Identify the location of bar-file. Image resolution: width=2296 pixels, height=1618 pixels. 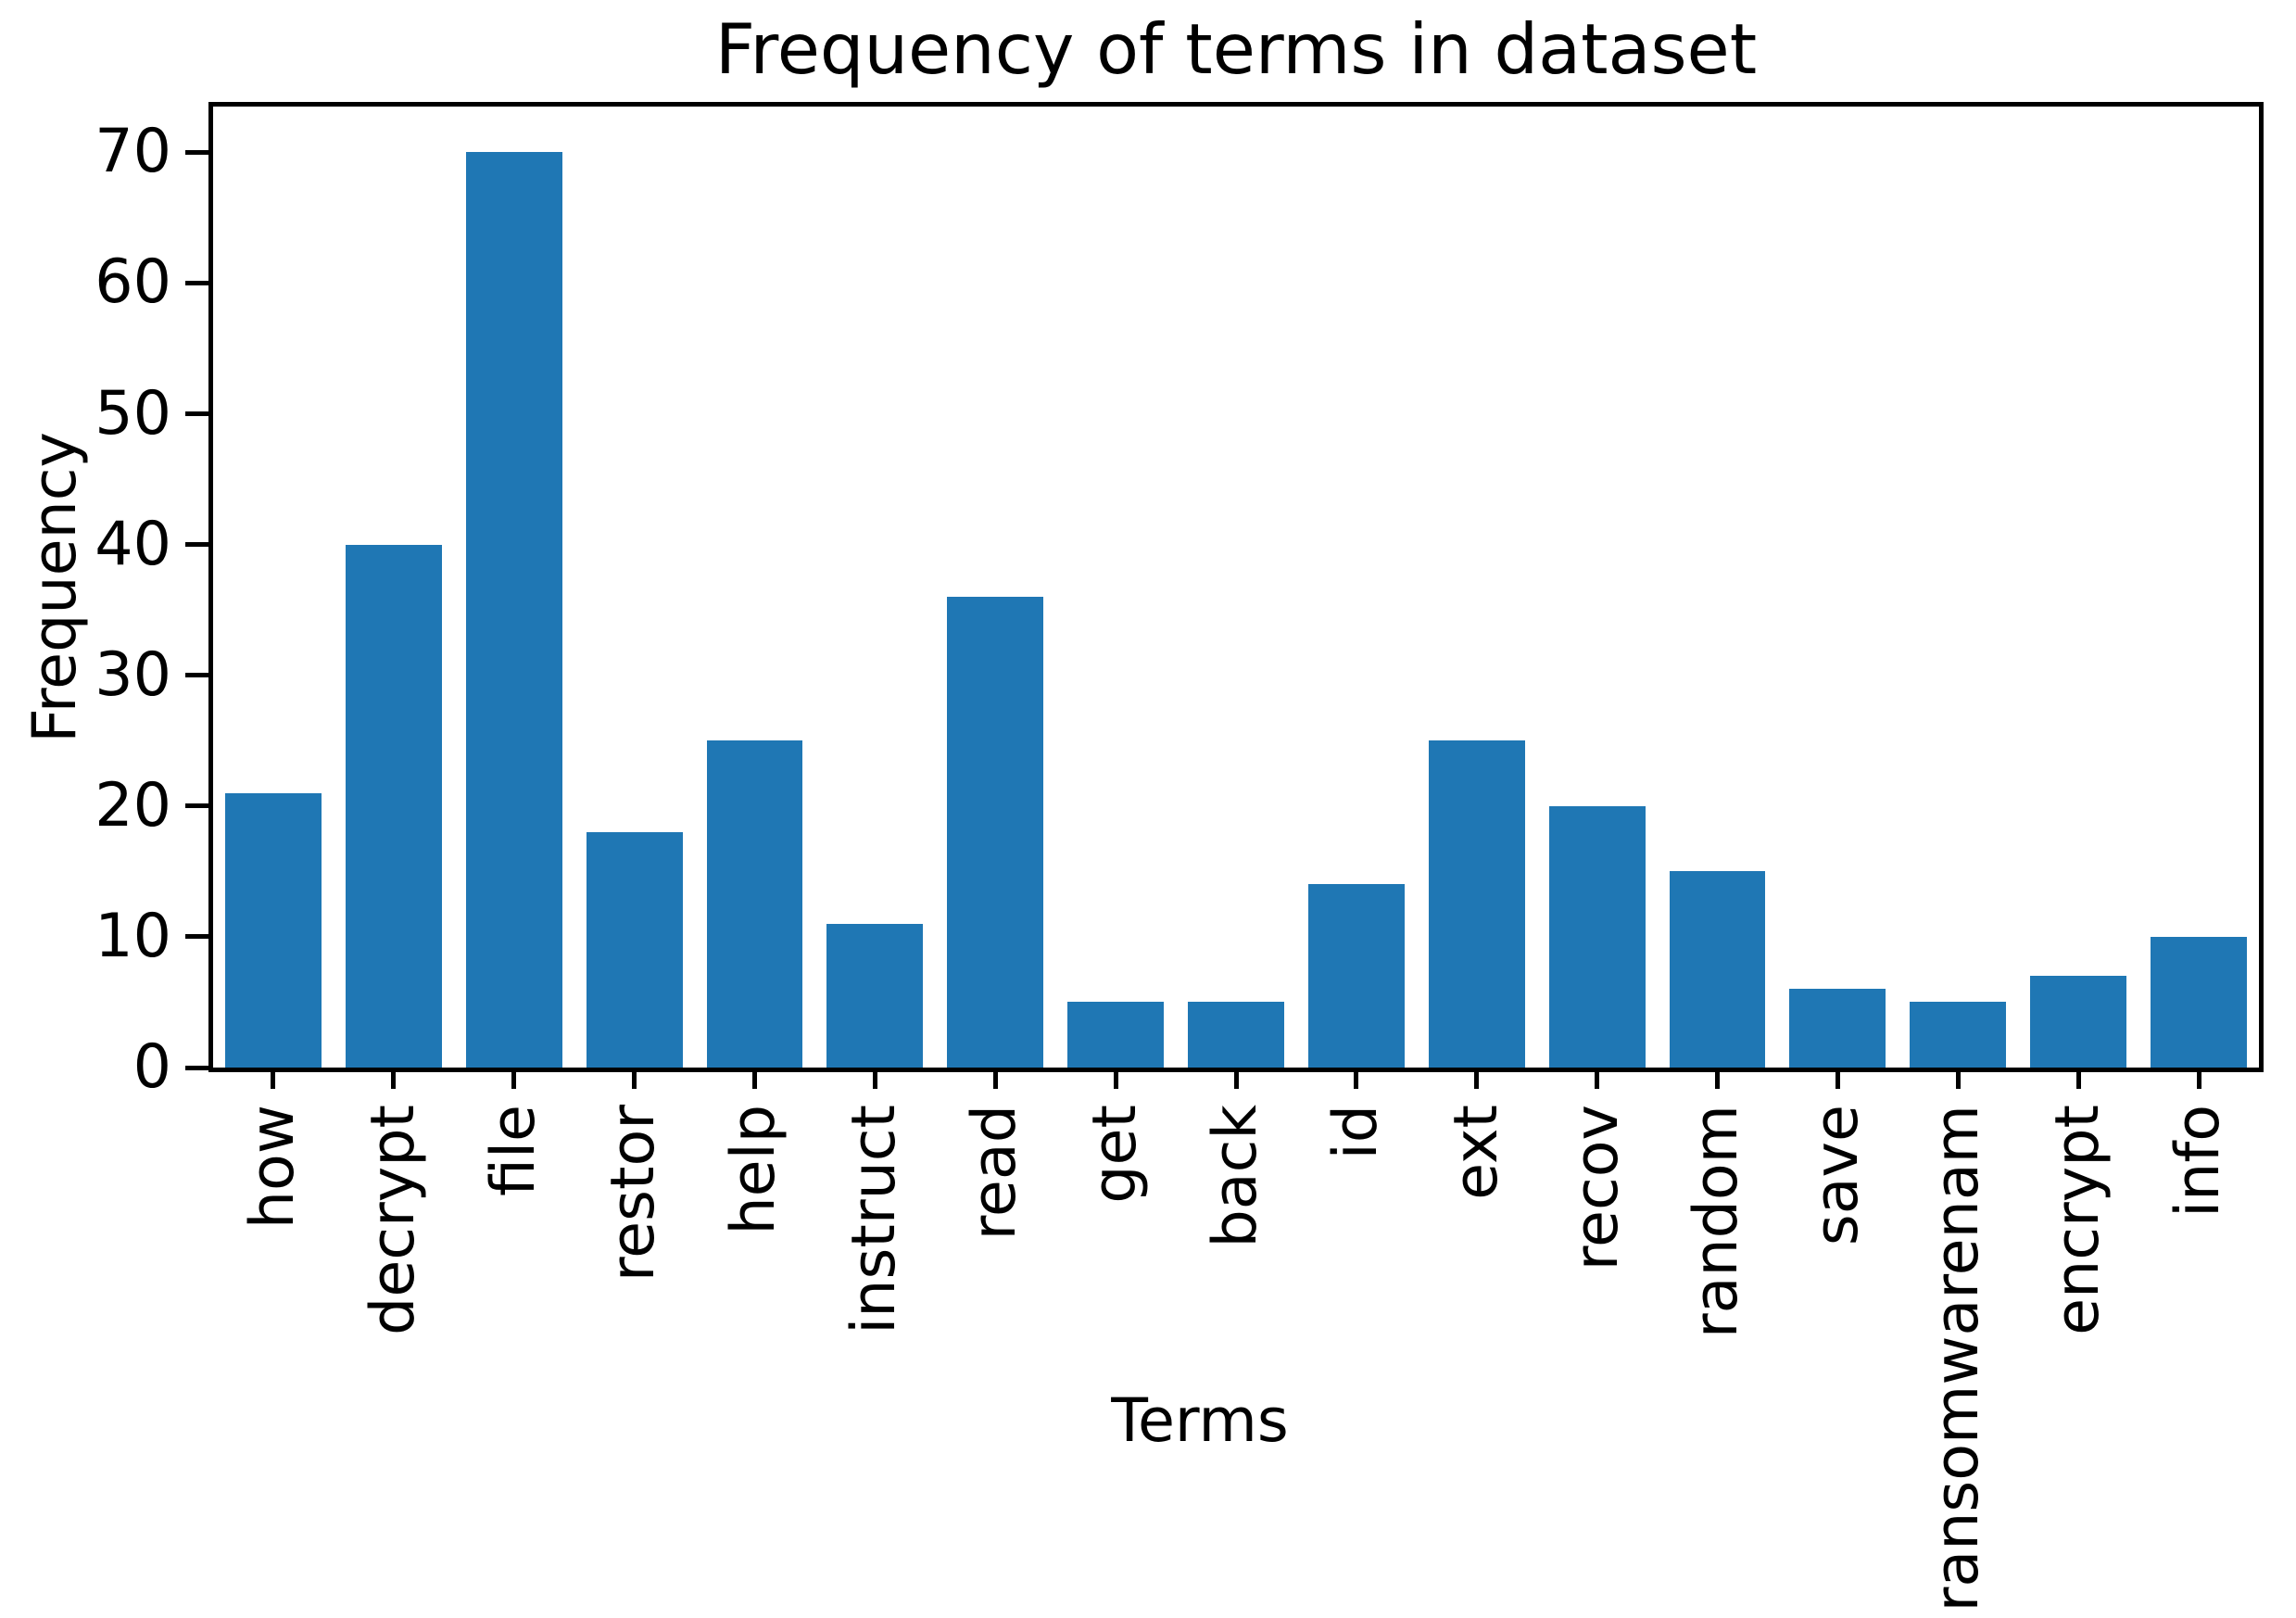
(513, 610).